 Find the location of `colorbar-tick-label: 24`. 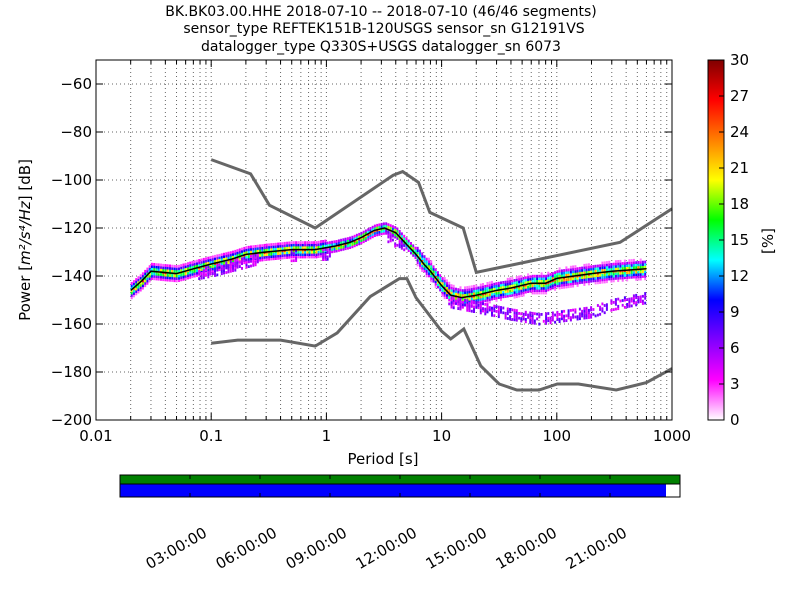

colorbar-tick-label: 24 is located at coordinates (739, 132).